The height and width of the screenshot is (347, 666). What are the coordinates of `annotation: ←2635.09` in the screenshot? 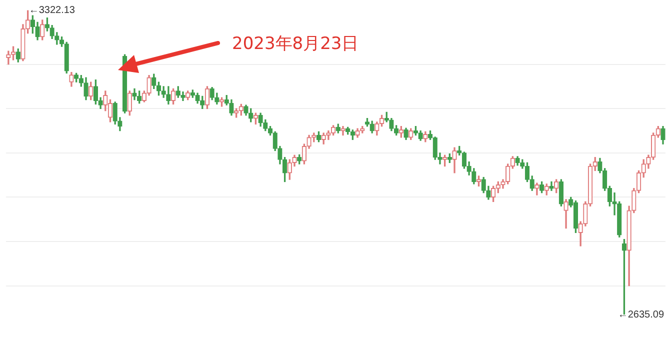 It's located at (641, 314).